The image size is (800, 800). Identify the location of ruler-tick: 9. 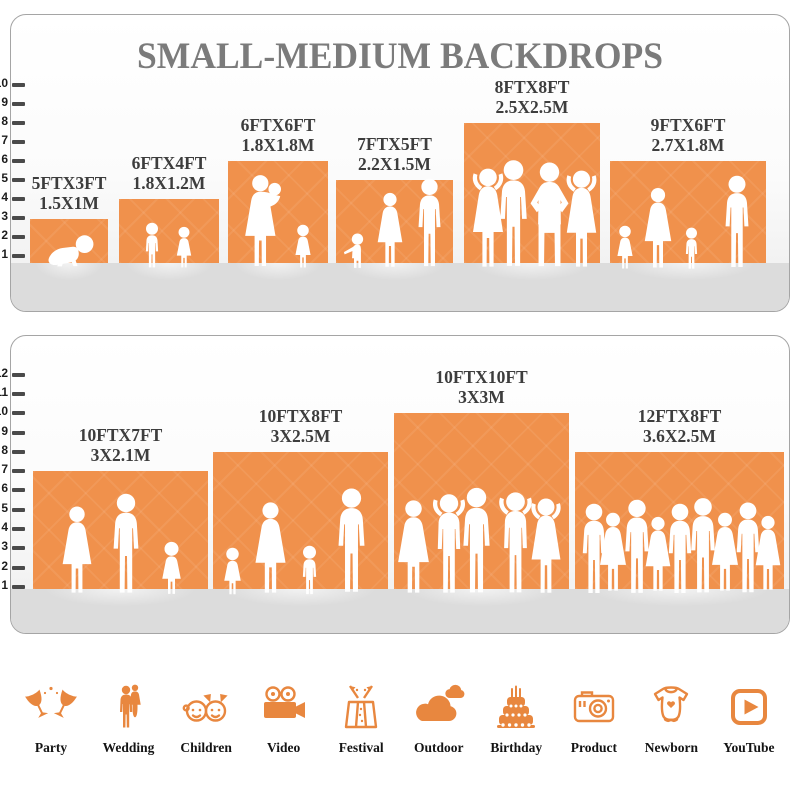
(12, 102).